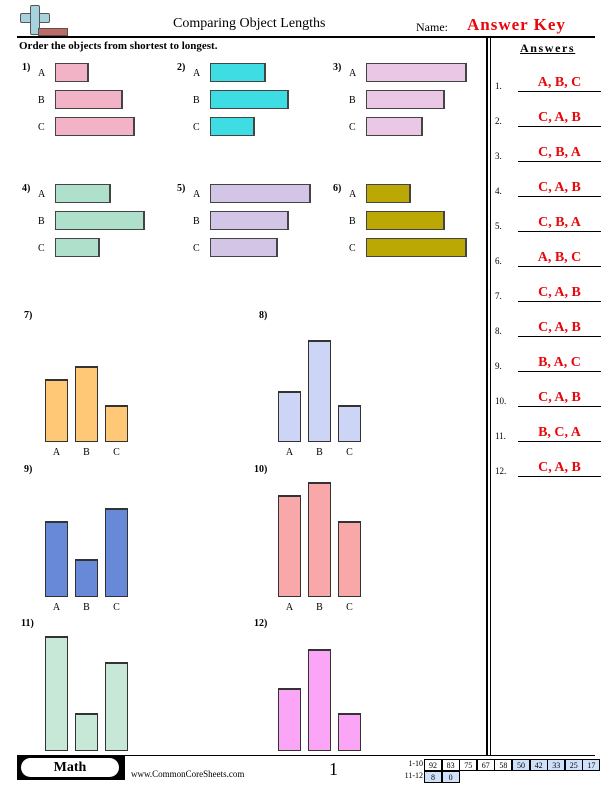 The image size is (612, 792). I want to click on answer-row: 5. C, B, A, so click(552, 223).